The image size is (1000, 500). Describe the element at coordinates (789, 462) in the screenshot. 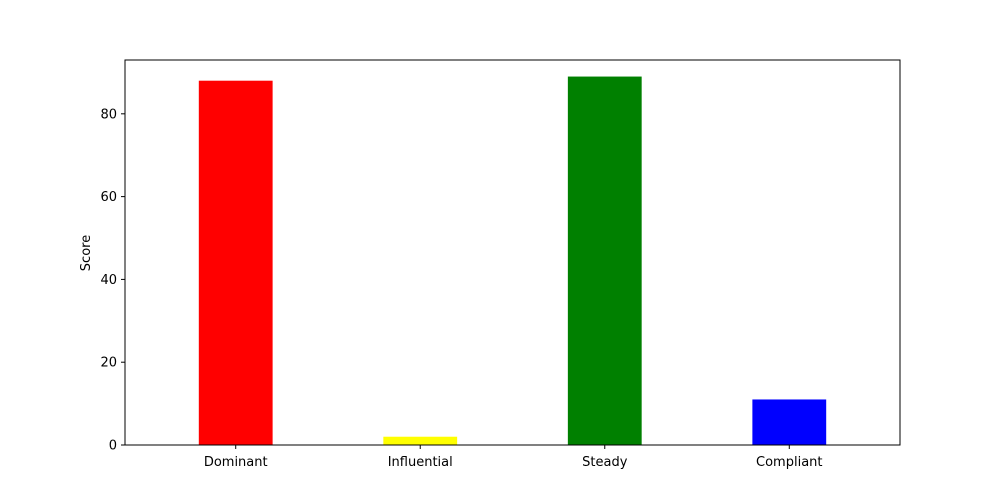

I see `x-tick-label: Compliant` at that location.